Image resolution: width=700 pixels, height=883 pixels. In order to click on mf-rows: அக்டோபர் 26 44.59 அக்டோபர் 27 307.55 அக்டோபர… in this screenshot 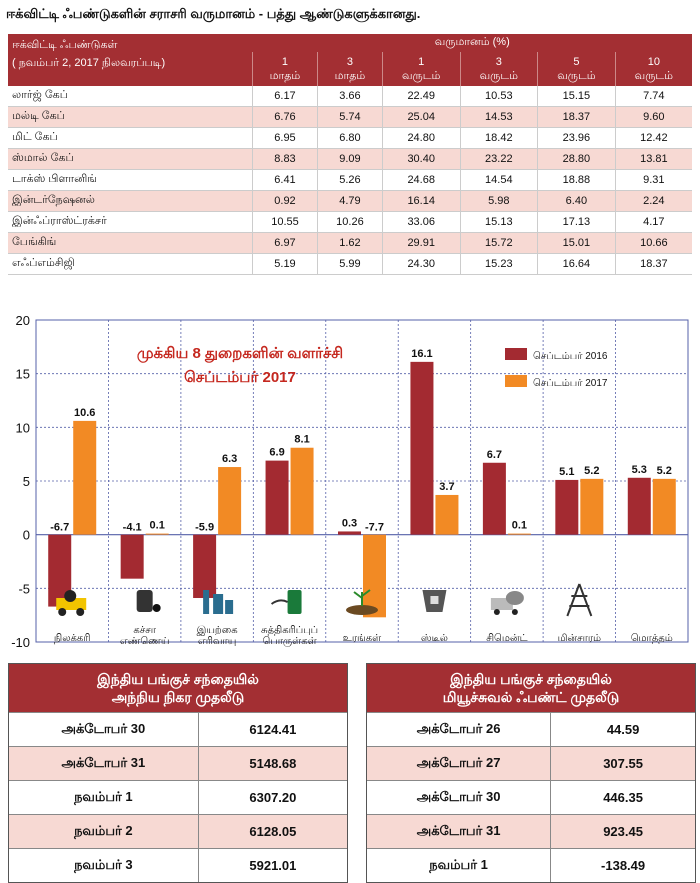, I will do `click(531, 797)`.